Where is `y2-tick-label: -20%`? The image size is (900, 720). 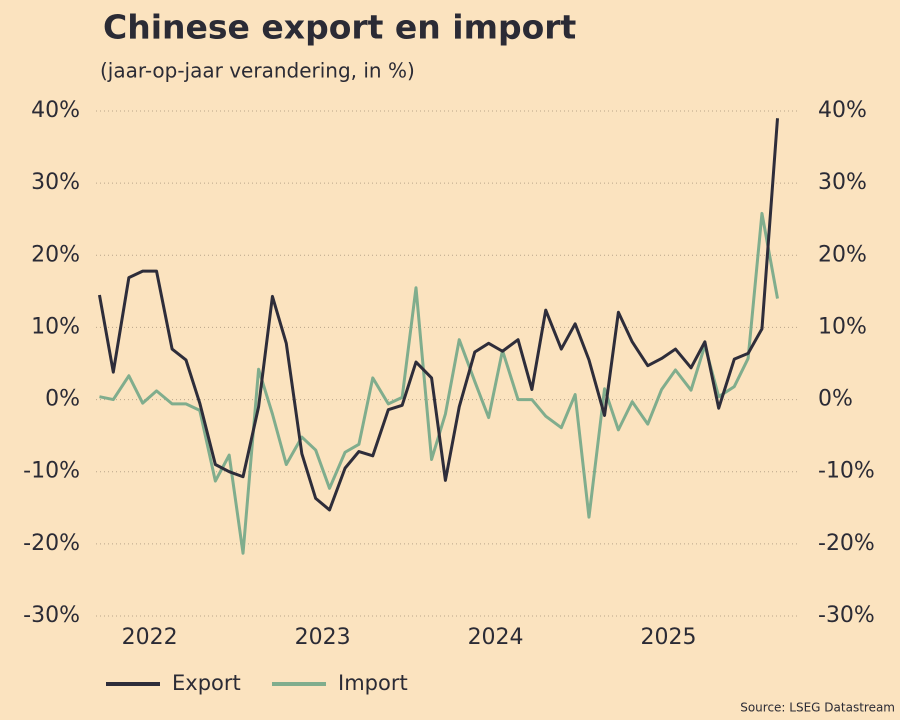 y2-tick-label: -20% is located at coordinates (846, 543).